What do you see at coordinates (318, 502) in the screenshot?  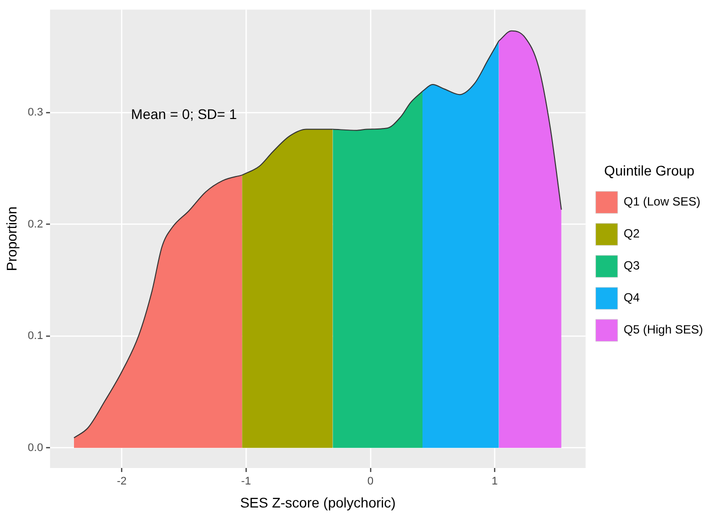 I see `x-axis-title: SES Z-score (polychoric)` at bounding box center [318, 502].